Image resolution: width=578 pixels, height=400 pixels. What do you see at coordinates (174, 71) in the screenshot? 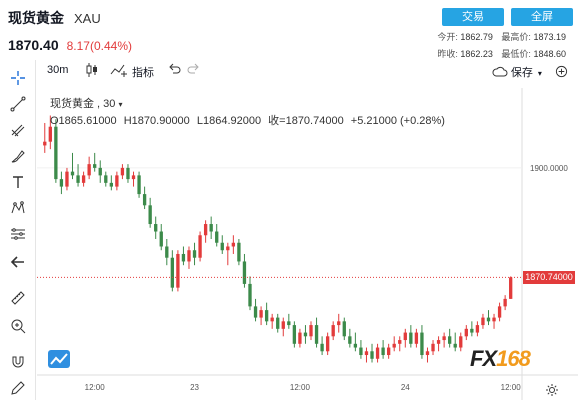
I see `undo-icon` at bounding box center [174, 71].